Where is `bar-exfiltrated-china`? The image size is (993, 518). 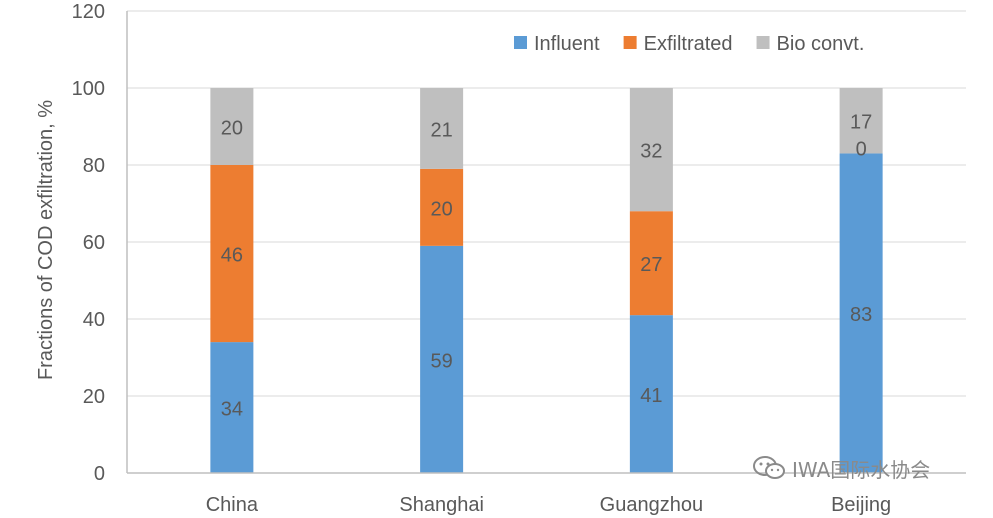
bar-exfiltrated-china is located at coordinates (232, 254).